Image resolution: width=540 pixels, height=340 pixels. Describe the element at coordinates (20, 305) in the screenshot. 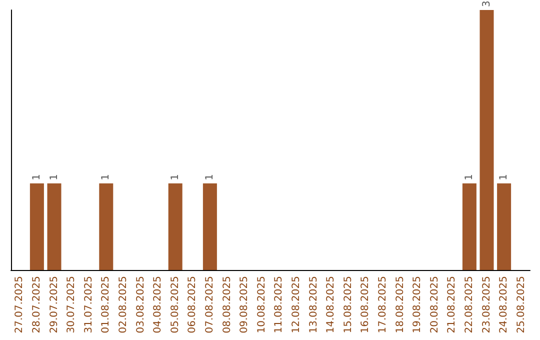

I see `x-tick-label: 27.07.2025` at that location.